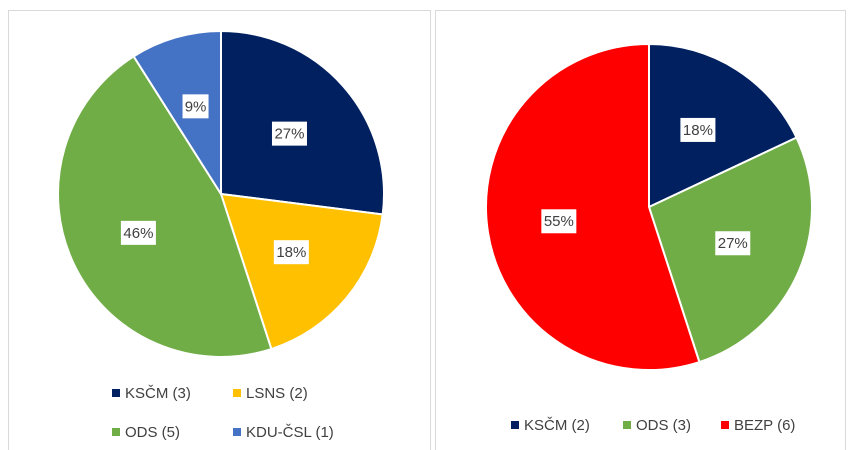 The height and width of the screenshot is (450, 851). Describe the element at coordinates (663, 425) in the screenshot. I see `legend-label: ODS (3)` at that location.